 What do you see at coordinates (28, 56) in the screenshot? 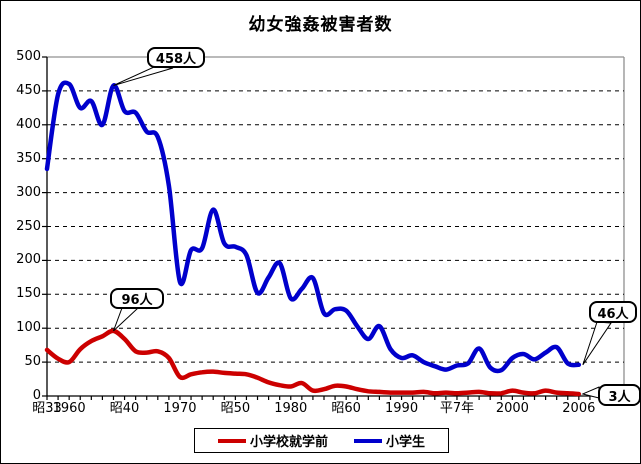
I see `y-tick-label-500: 500` at bounding box center [28, 56].